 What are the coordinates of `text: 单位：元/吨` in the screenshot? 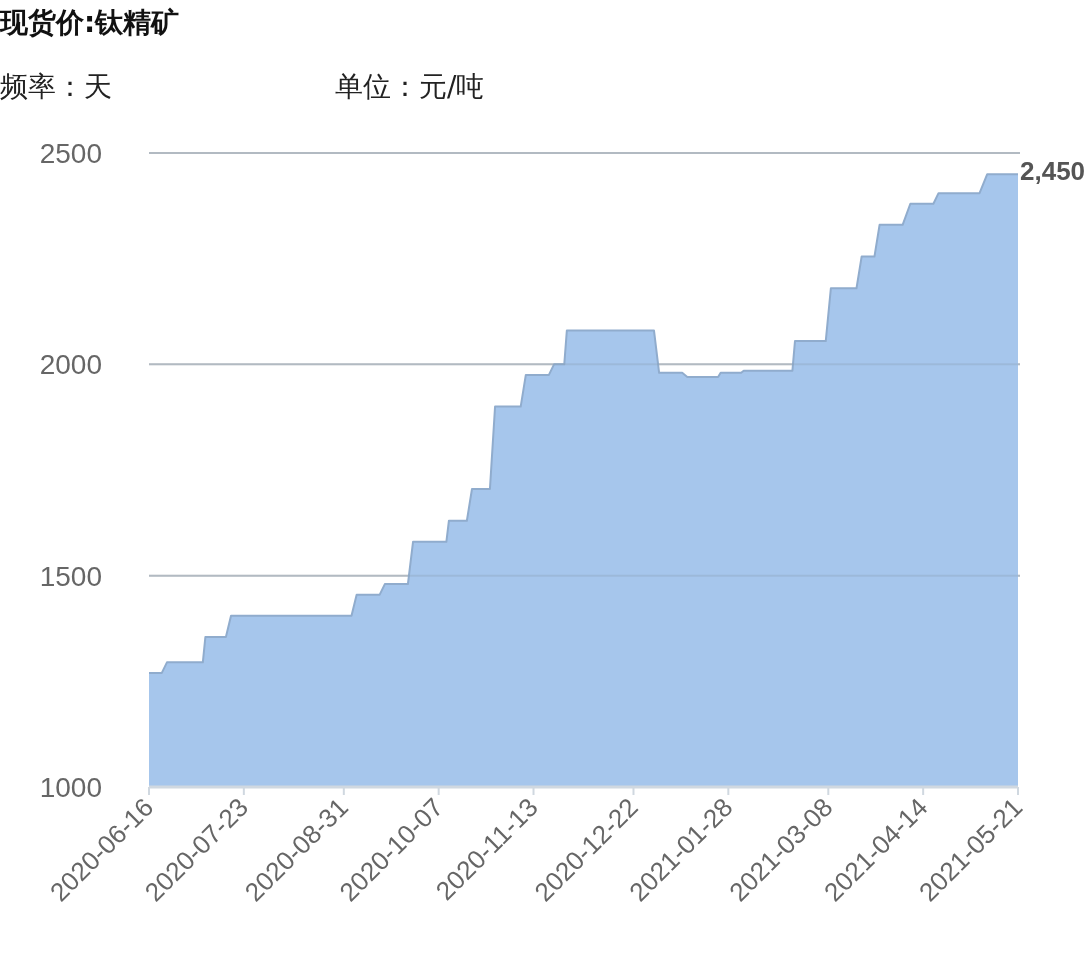 It's located at (410, 86).